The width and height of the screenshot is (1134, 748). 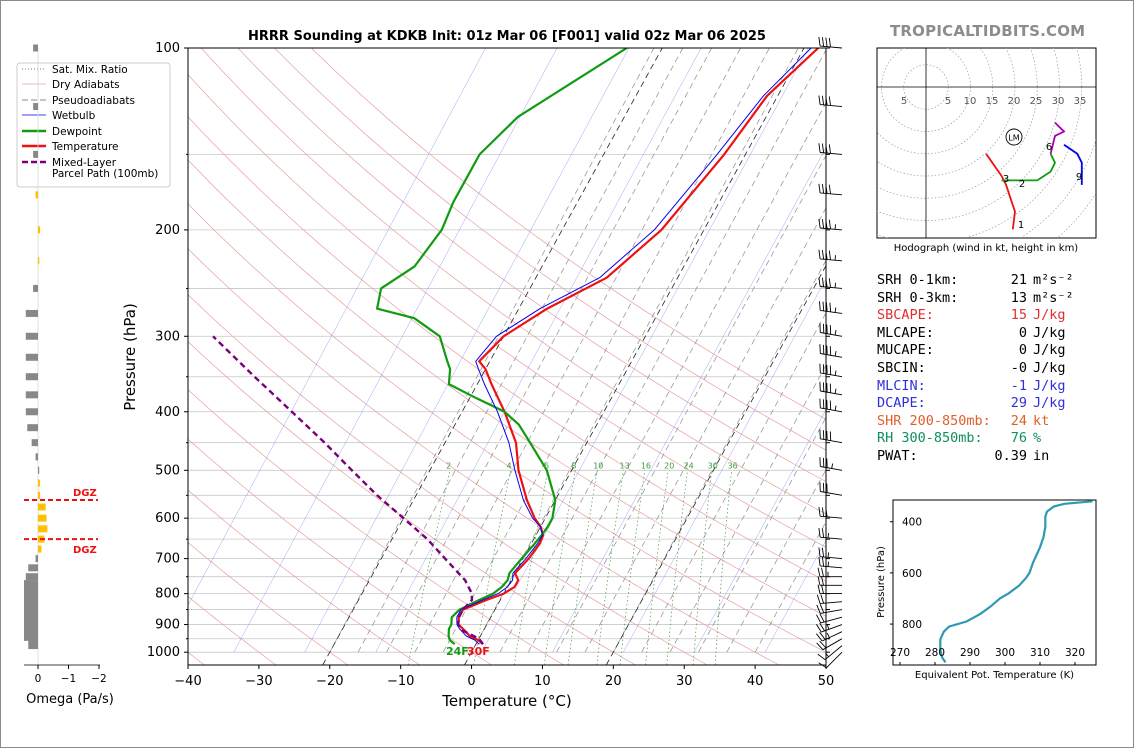 I want to click on stat-row: MLCAPE: 0 J/kg, so click(x=992, y=334).